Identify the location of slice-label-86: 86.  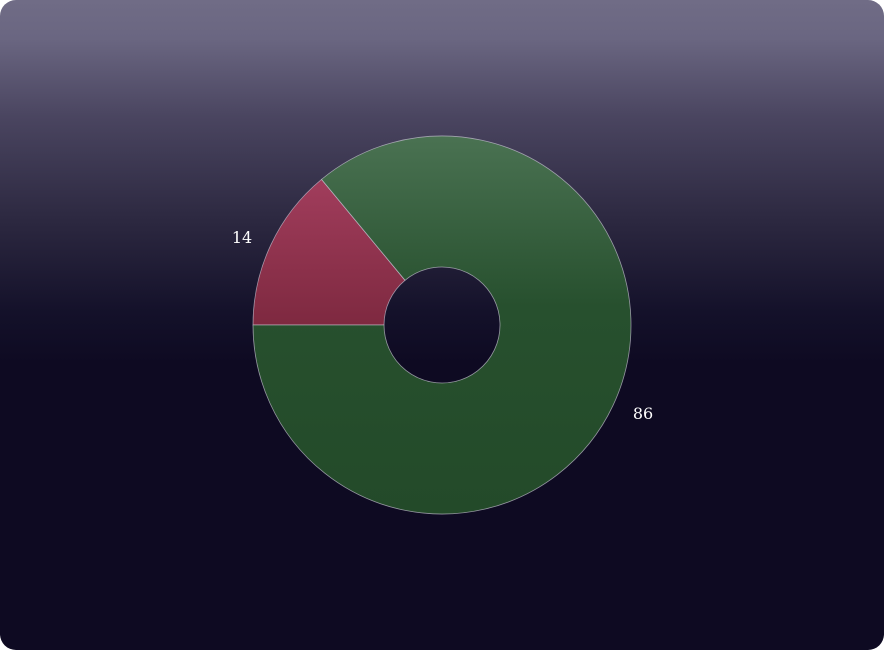
(643, 413).